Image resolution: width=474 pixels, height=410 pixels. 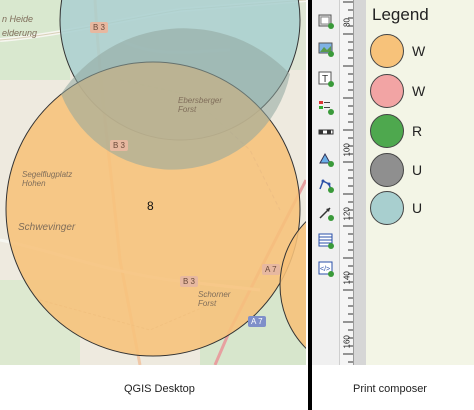 What do you see at coordinates (150, 206) in the screenshot?
I see `circle-feature-label: 8` at bounding box center [150, 206].